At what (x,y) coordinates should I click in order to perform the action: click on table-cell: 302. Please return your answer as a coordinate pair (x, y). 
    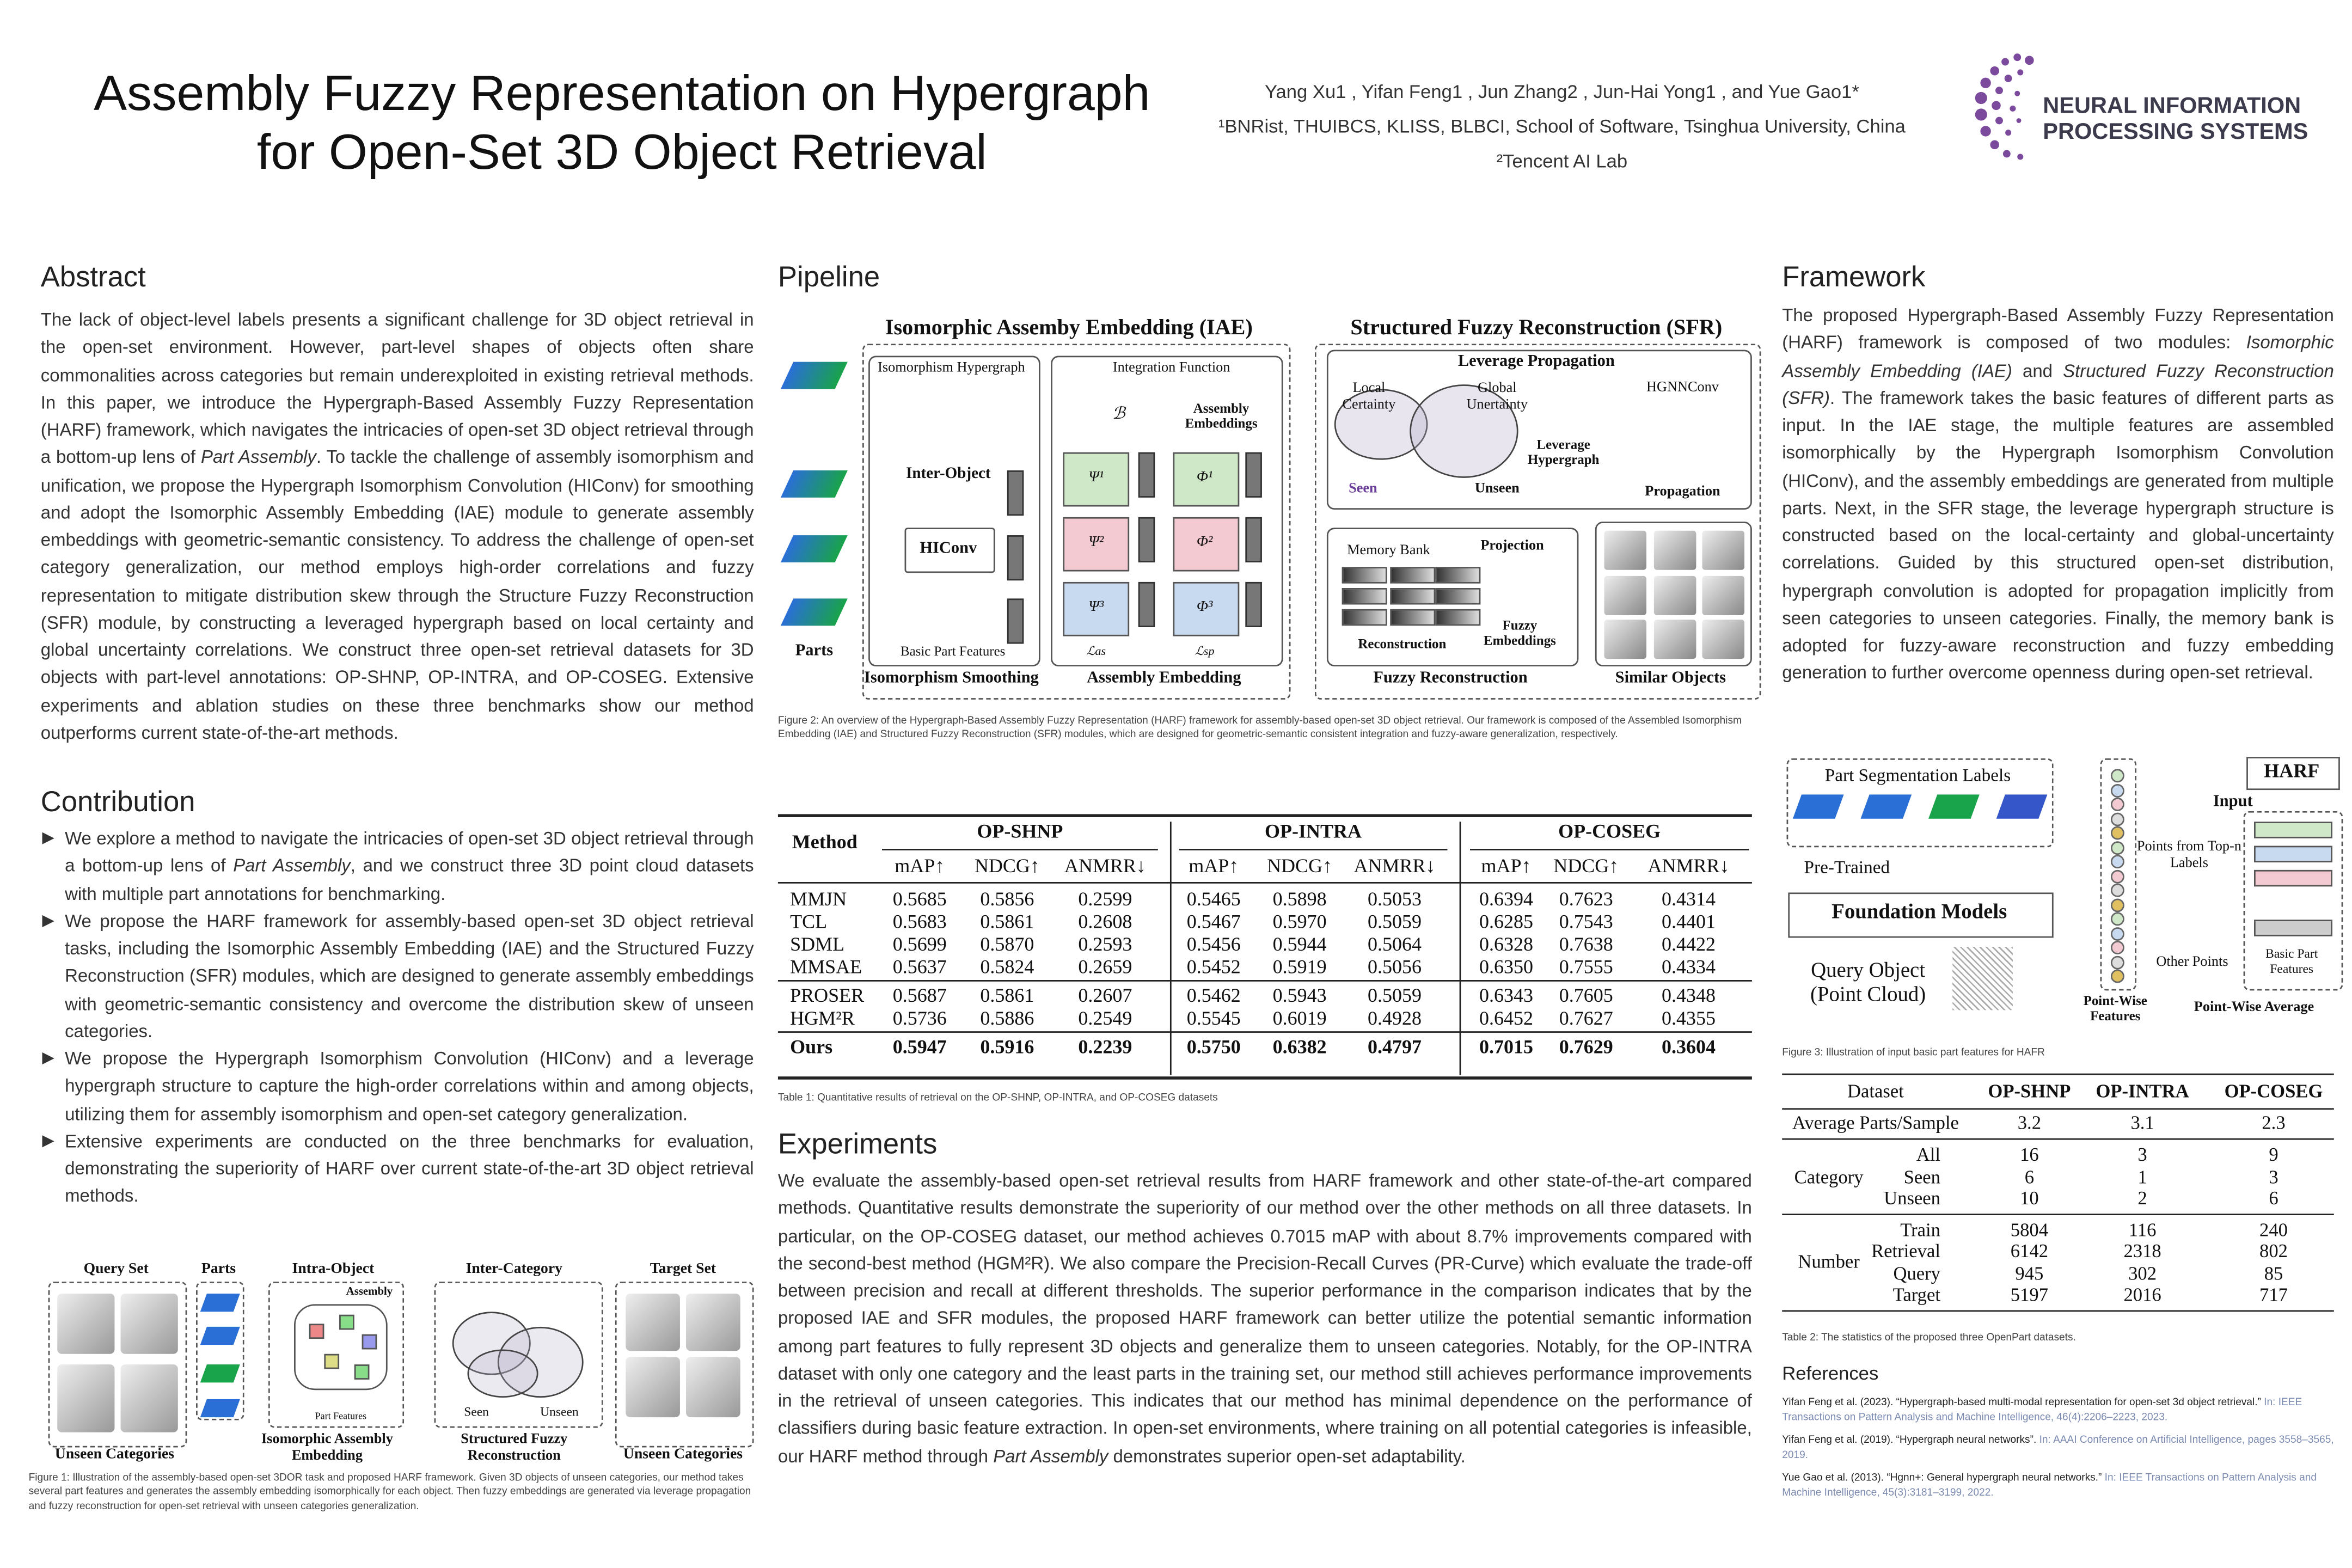
    Looking at the image, I should click on (2142, 1273).